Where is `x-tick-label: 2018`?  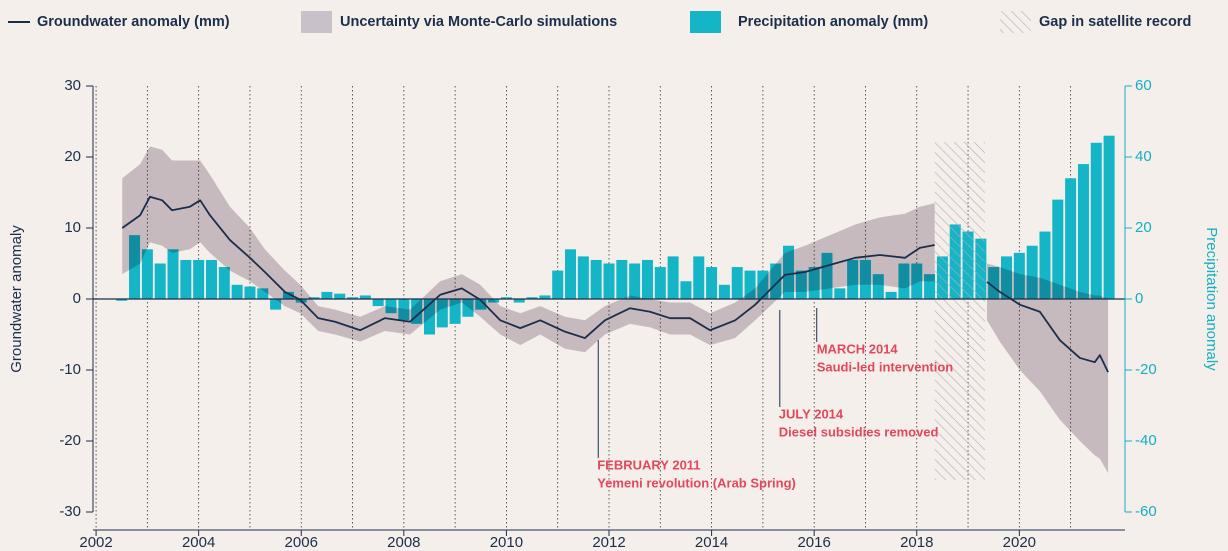 x-tick-label: 2018 is located at coordinates (916, 542).